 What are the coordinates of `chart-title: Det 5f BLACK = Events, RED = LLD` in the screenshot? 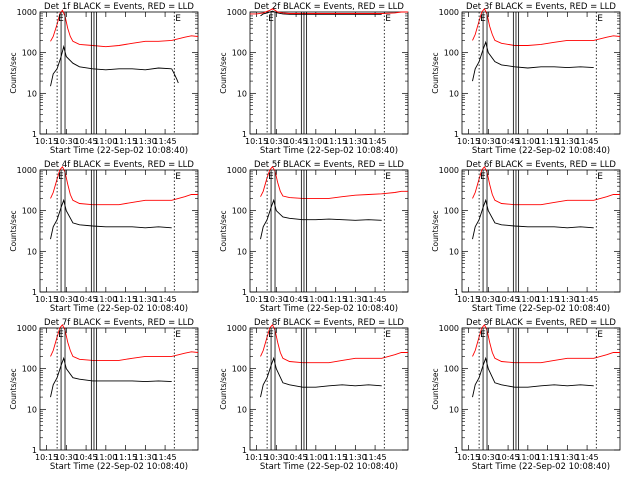 It's located at (329, 165).